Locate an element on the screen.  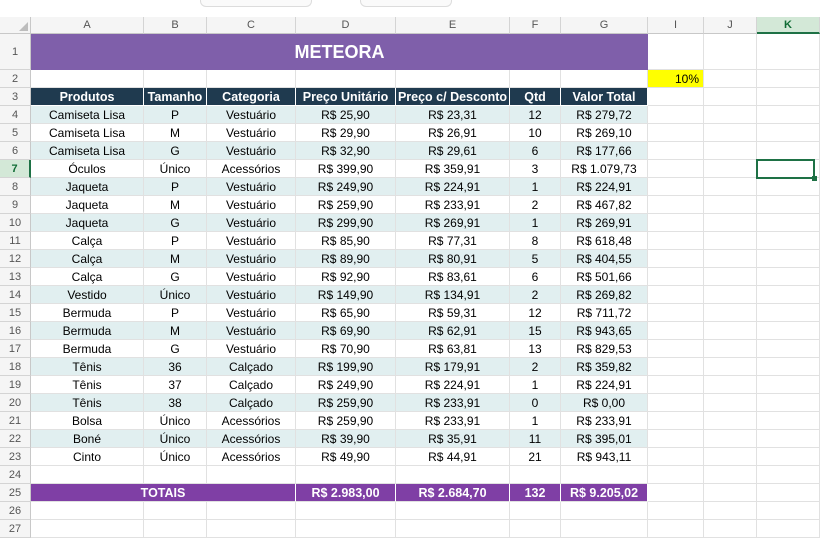
row-header-2: 2 is located at coordinates (15, 79).